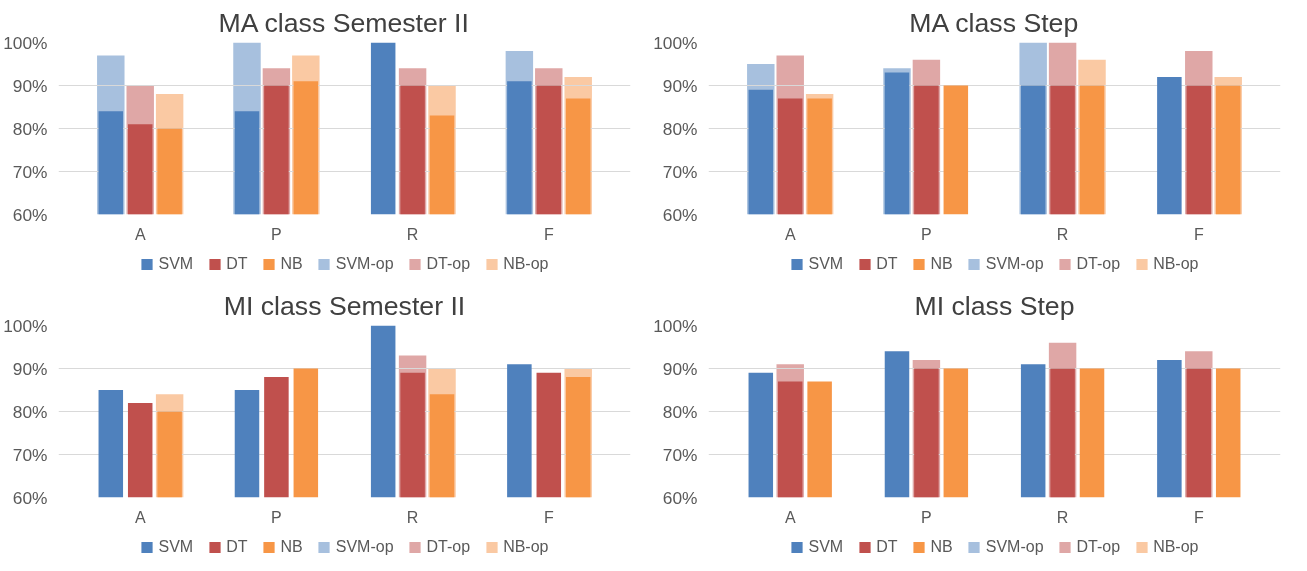  Describe the element at coordinates (344, 305) in the screenshot. I see `chart-title: MI class Semester II` at that location.